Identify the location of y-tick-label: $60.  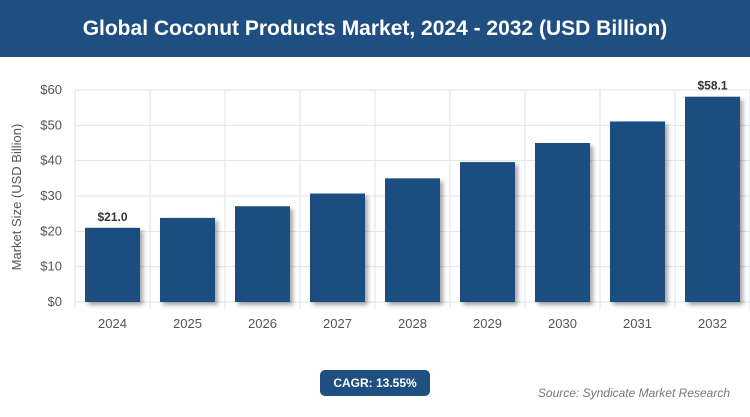
(51, 89).